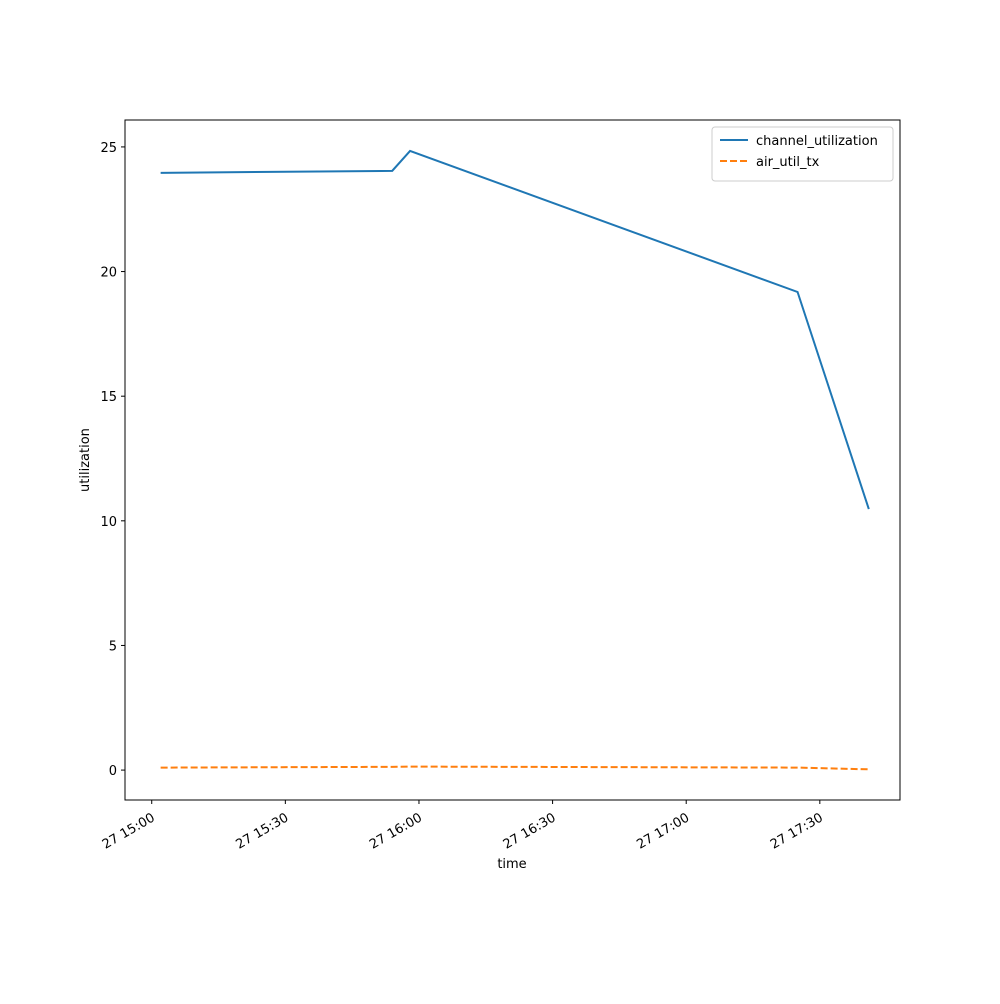 The width and height of the screenshot is (1000, 1004). Describe the element at coordinates (108, 522) in the screenshot. I see `y-tick-label: 10` at that location.